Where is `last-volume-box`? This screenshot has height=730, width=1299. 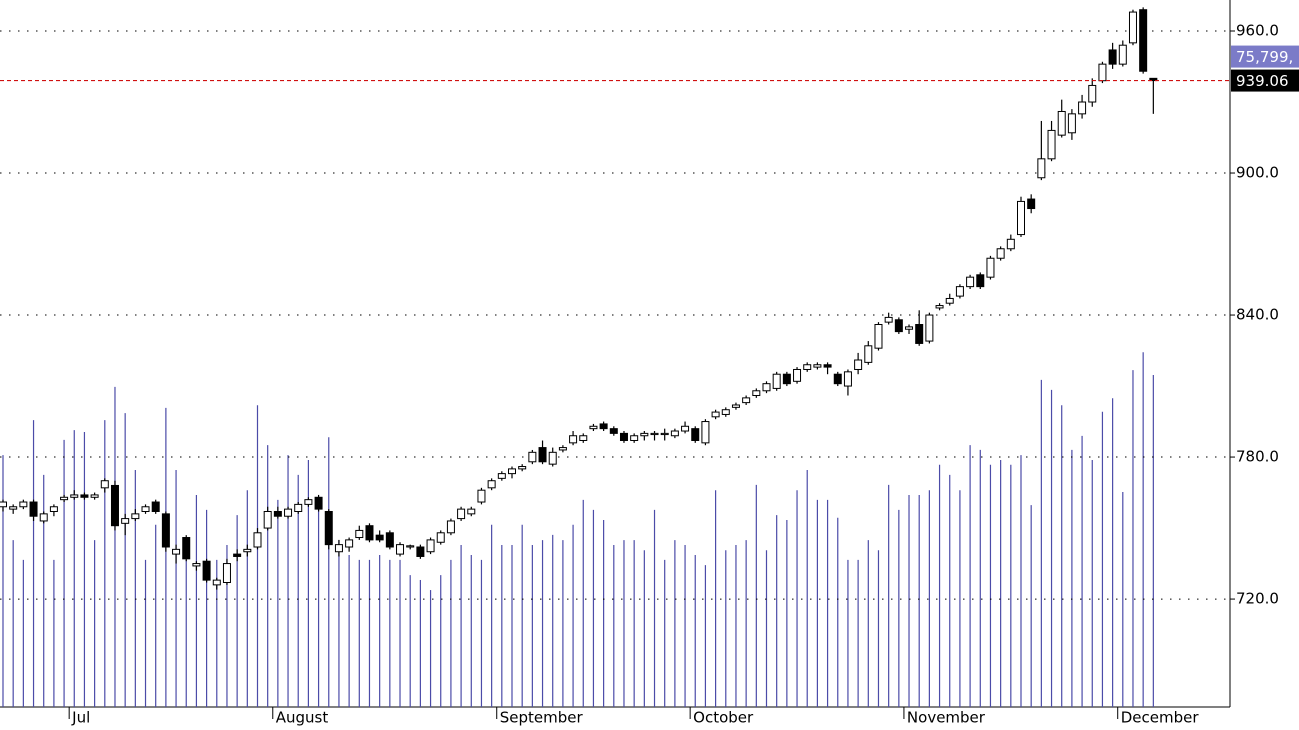 last-volume-box is located at coordinates (1265, 56).